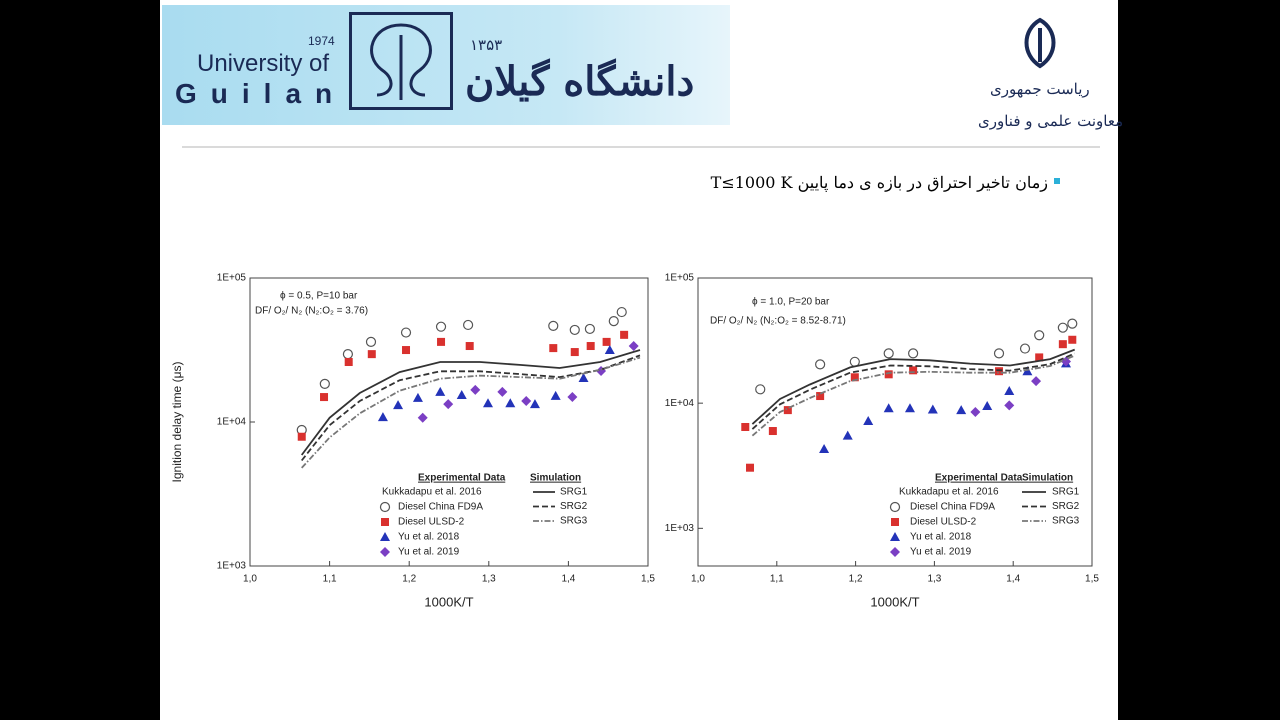  Describe the element at coordinates (263, 63) in the screenshot. I see `university: University of` at that location.